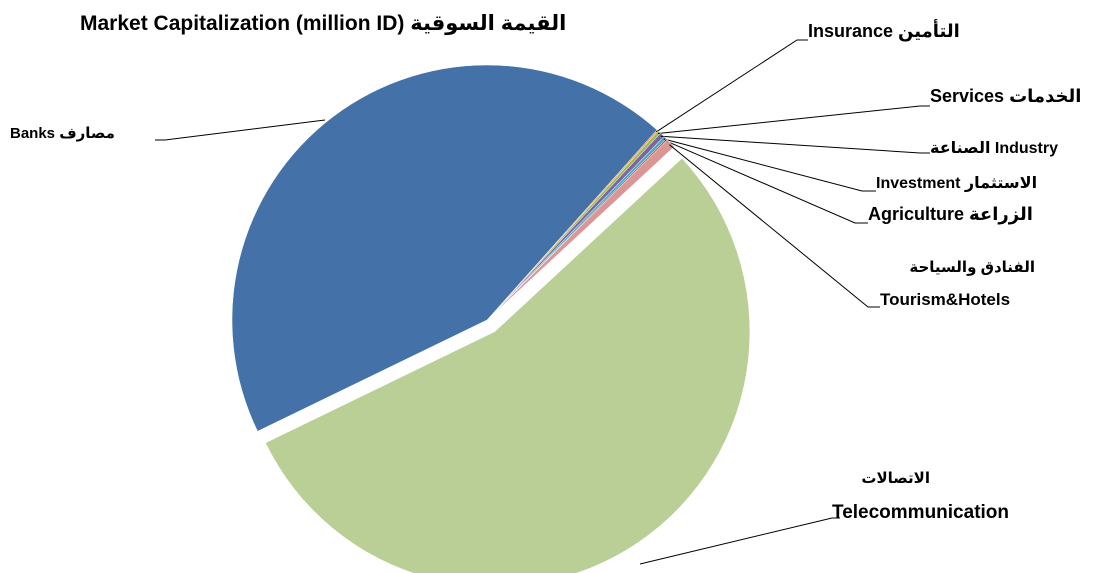 The image size is (1105, 573). What do you see at coordinates (1005, 96) in the screenshot?
I see `slice-label: Services الخدمات` at bounding box center [1005, 96].